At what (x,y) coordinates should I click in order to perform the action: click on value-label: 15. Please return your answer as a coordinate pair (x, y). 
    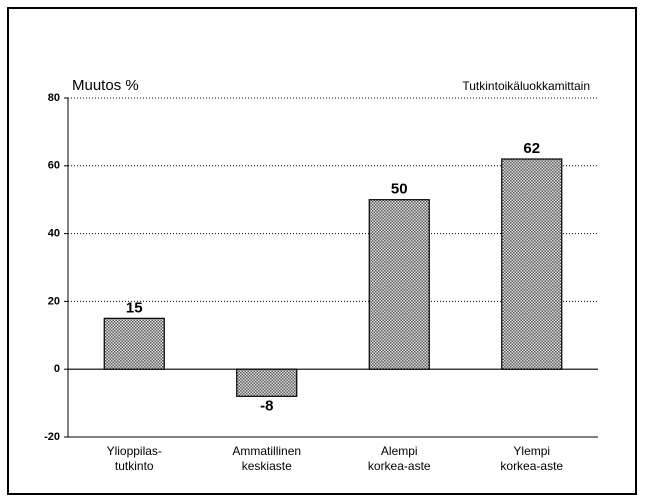
    Looking at the image, I should click on (134, 307).